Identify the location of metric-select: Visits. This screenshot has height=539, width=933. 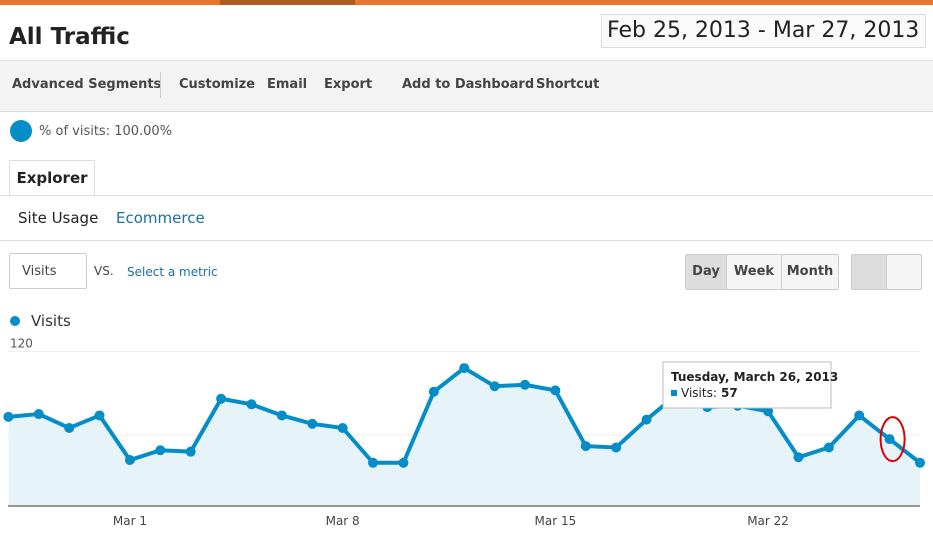
(48, 271).